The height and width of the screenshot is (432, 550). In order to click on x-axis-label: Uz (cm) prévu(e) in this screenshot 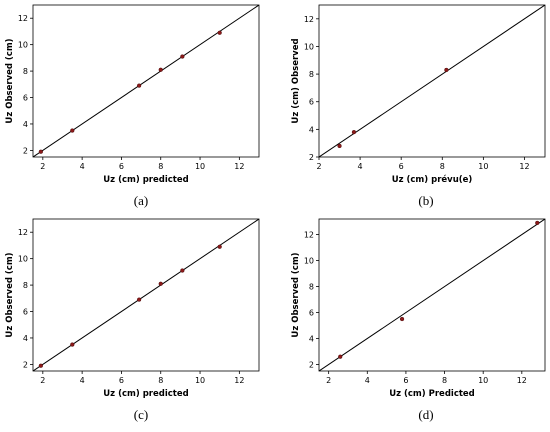, I will do `click(432, 179)`.